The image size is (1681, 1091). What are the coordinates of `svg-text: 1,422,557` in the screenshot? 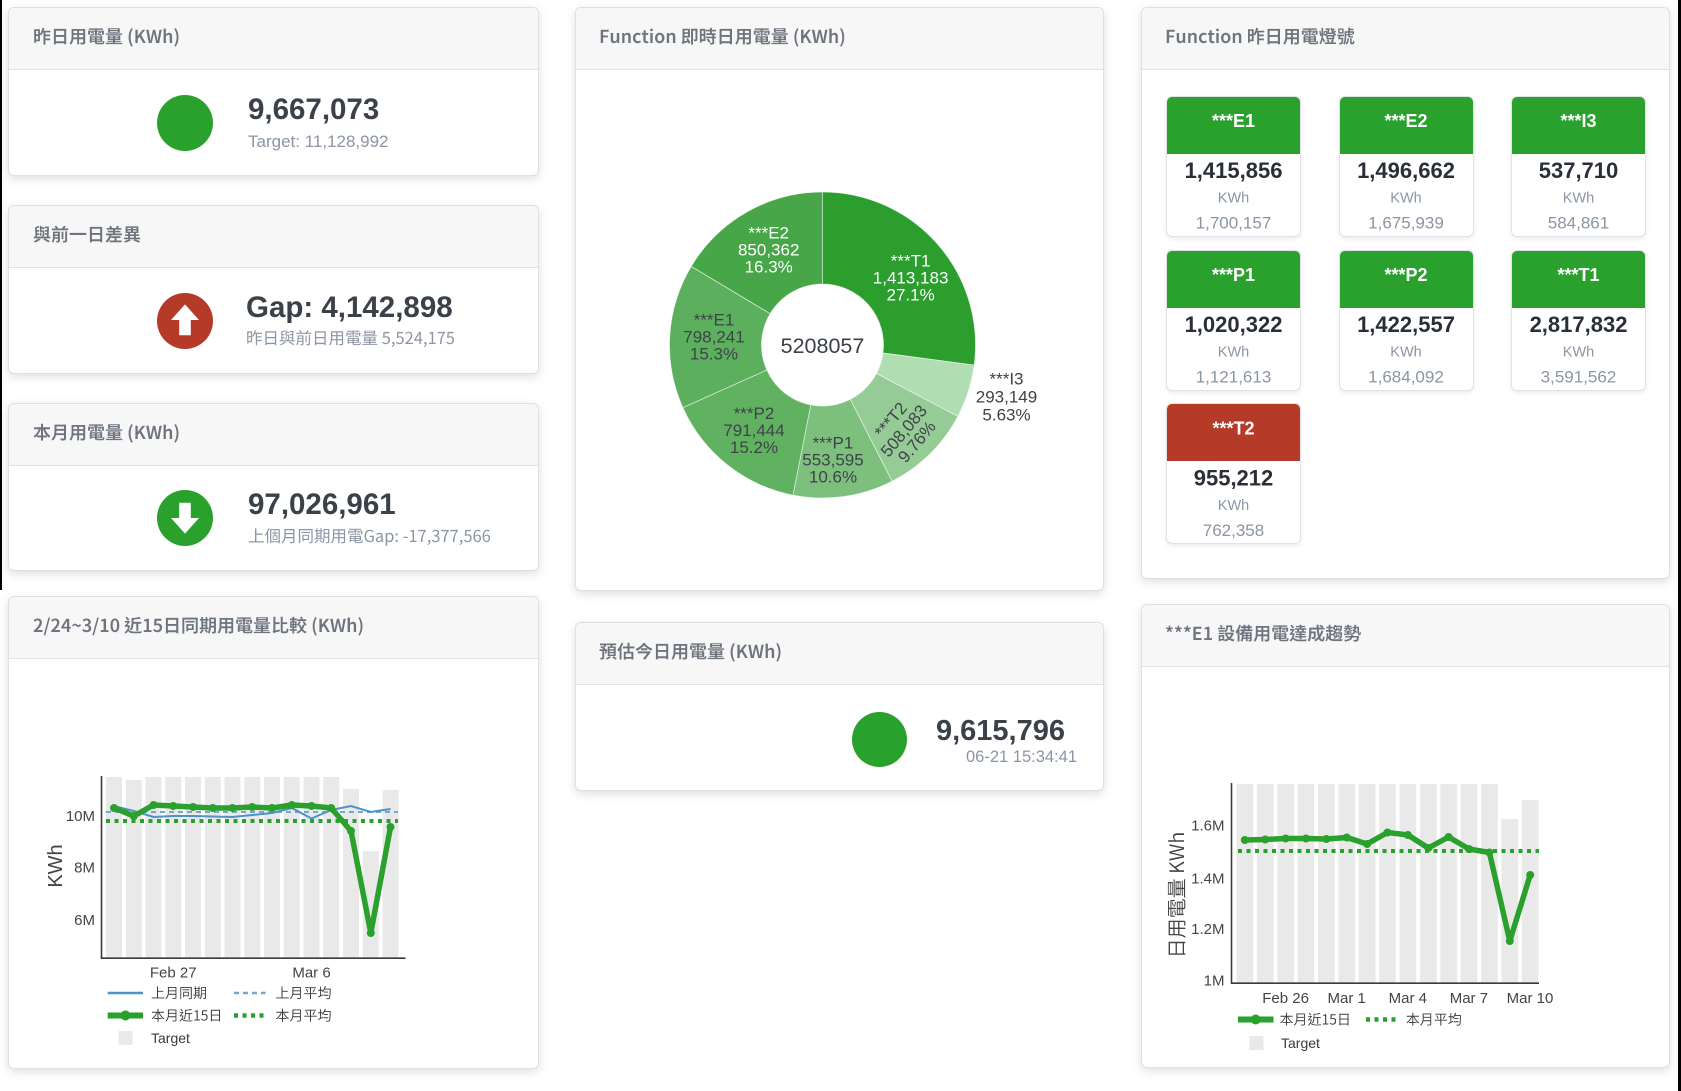 It's located at (1406, 324).